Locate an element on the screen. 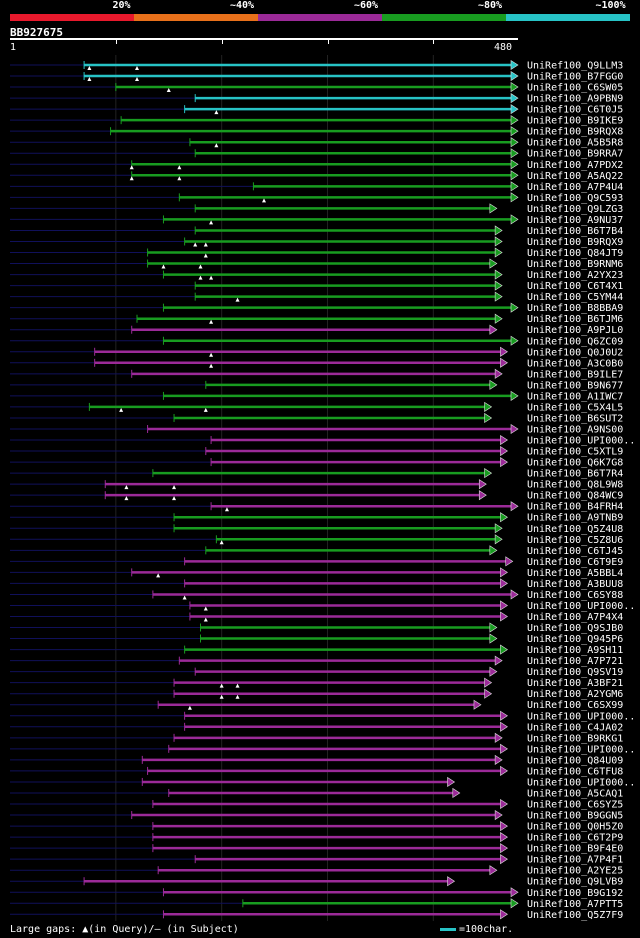 Image resolution: width=640 pixels, height=938 pixels. hit-name: UniRef100_C6SY88 is located at coordinates (575, 595).